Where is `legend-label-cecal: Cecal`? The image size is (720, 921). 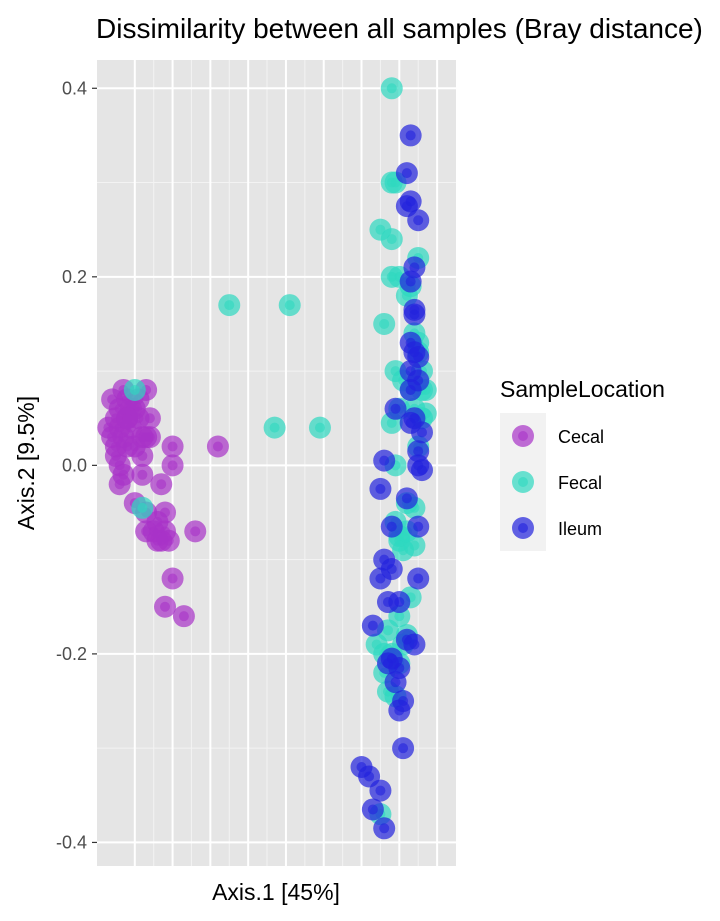 legend-label-cecal: Cecal is located at coordinates (581, 437).